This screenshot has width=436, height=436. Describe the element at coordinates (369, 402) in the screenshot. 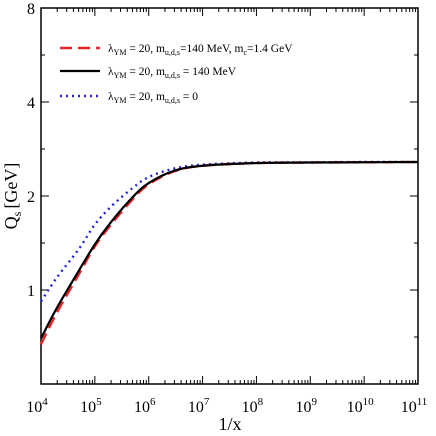

I see `x-tick-exp: 10` at that location.